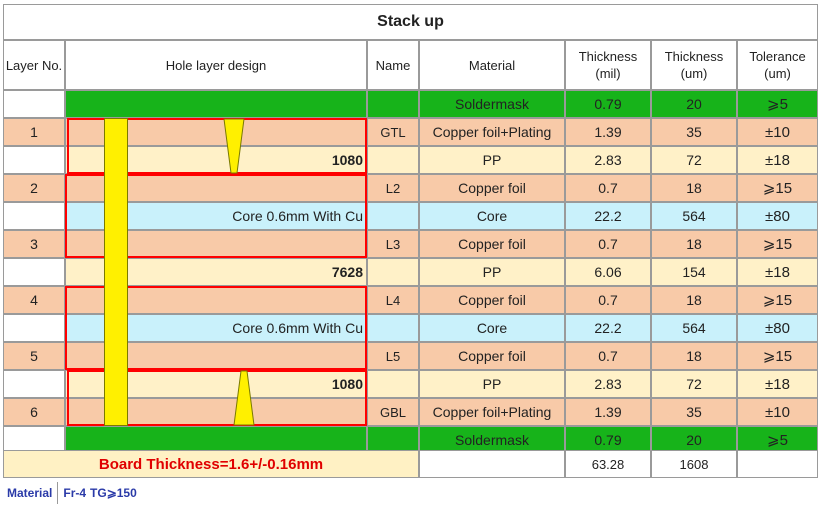 The image size is (820, 508). Describe the element at coordinates (492, 464) in the screenshot. I see `total-material-cell` at that location.